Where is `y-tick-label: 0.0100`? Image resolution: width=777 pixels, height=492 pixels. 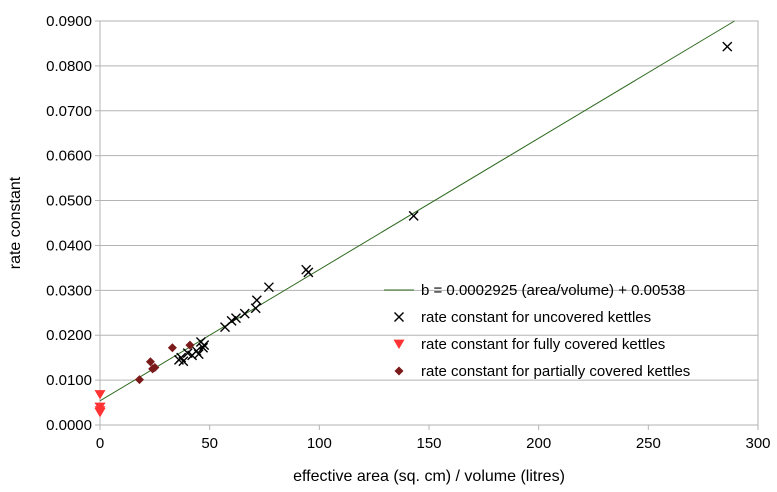
y-tick-label: 0.0100 is located at coordinates (69, 380).